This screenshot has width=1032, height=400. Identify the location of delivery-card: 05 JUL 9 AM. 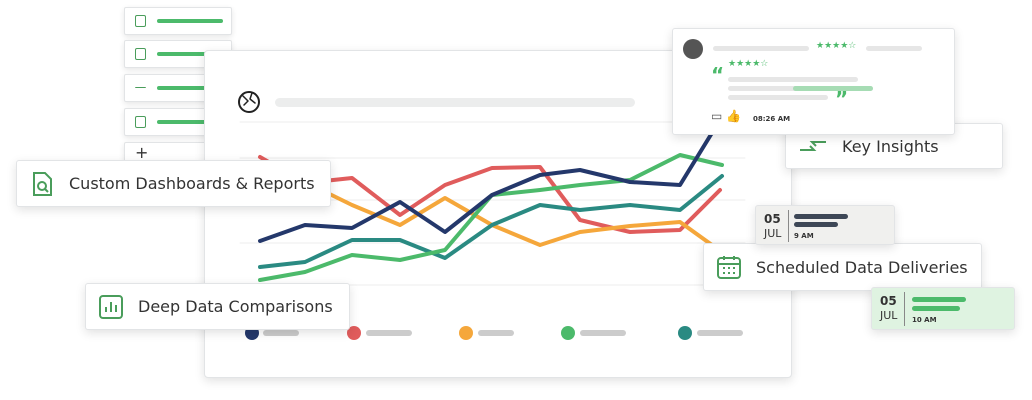
(825, 225).